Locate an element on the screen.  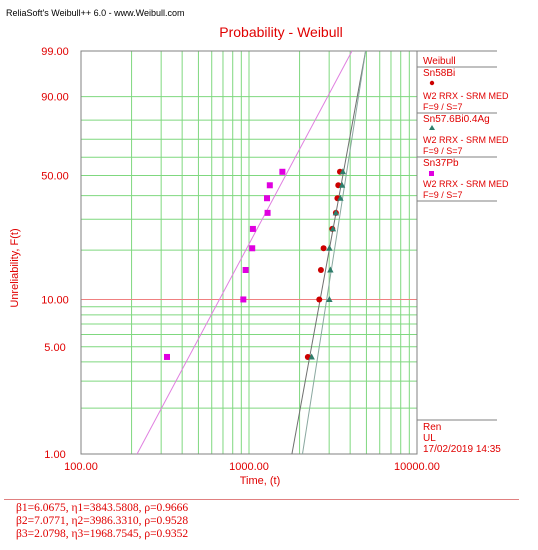
x-tick-labels: 100.00 1000.00 10000.00 is located at coordinates (252, 467).